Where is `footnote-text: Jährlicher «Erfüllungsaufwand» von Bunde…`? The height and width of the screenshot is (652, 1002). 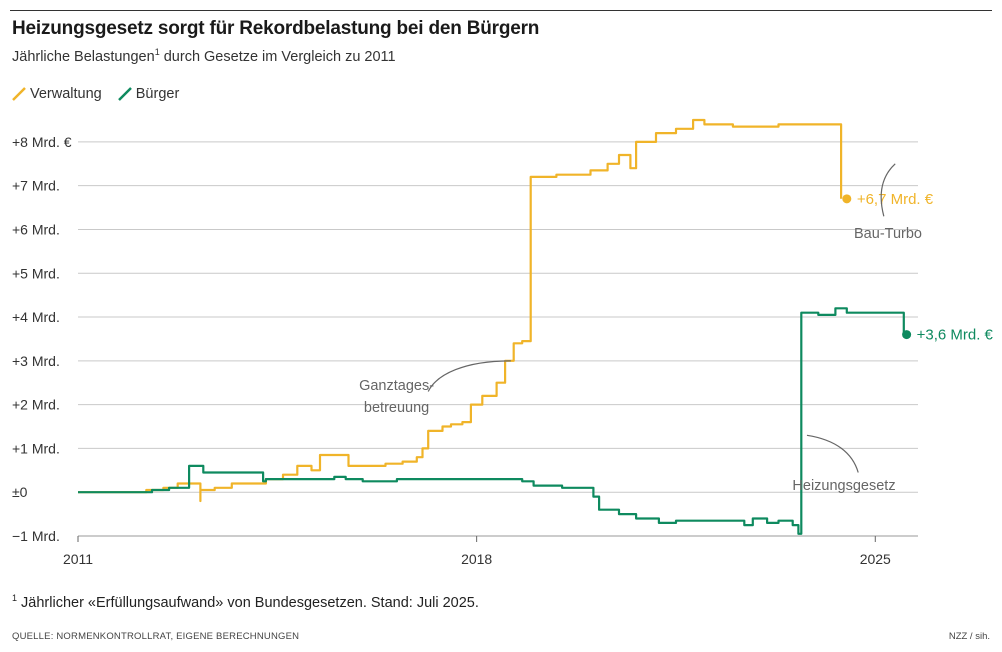
footnote-text: Jährlicher «Erfüllungsaufwand» von Bunde… is located at coordinates (248, 602).